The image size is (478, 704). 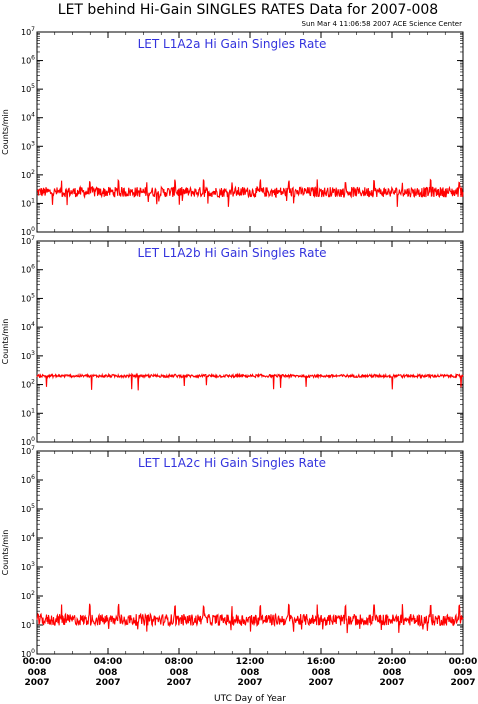 I want to click on panel-title: LET L1A2a Hi Gain Singles Rate, so click(x=232, y=44).